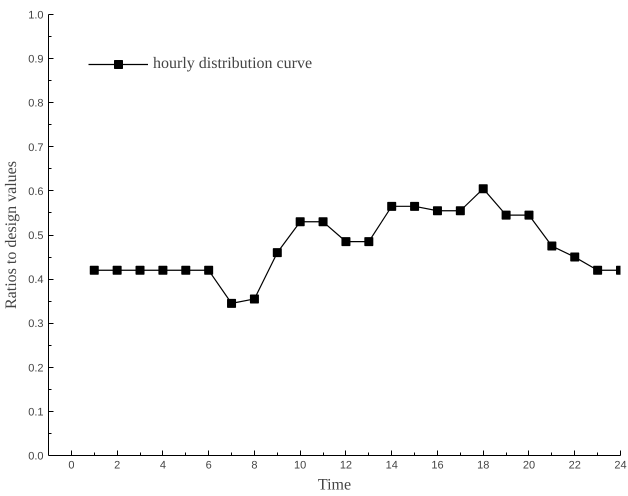  Describe the element at coordinates (163, 466) in the screenshot. I see `x-tick-label: 4` at that location.